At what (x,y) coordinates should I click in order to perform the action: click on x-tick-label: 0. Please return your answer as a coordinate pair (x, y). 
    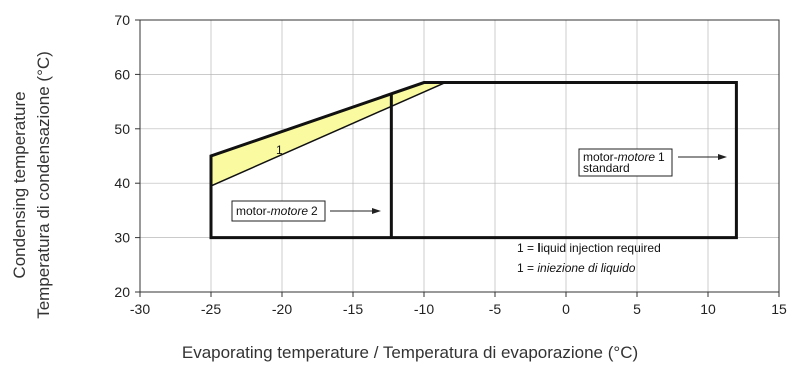
    Looking at the image, I should click on (566, 309).